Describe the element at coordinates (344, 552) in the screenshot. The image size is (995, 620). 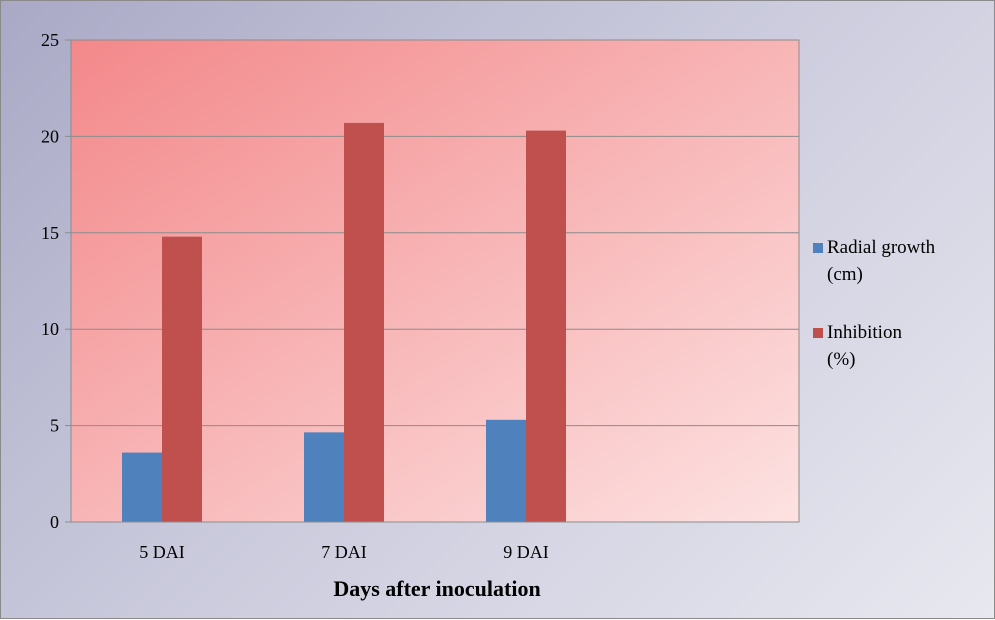
I see `x-tick-label: 7 DAI` at that location.